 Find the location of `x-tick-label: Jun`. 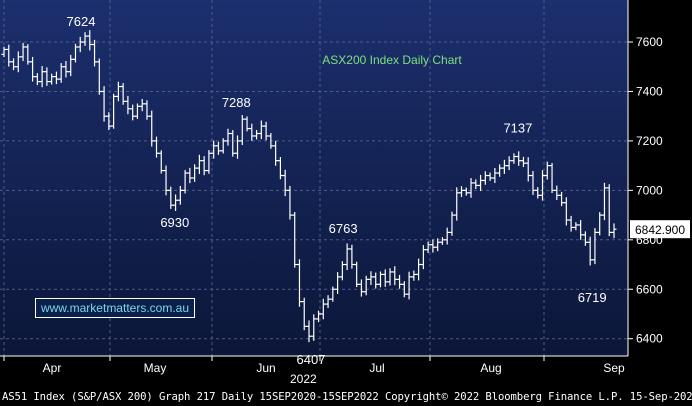

x-tick-label: Jun is located at coordinates (265, 368).